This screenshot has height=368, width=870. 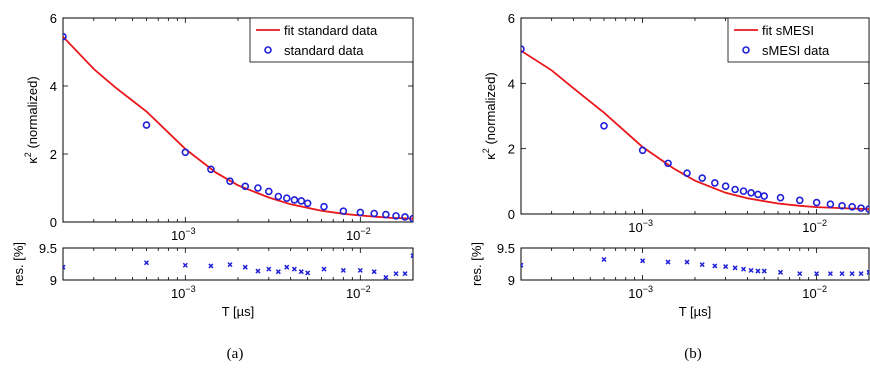 I want to click on legend-label: fit sMESI, so click(x=788, y=30).